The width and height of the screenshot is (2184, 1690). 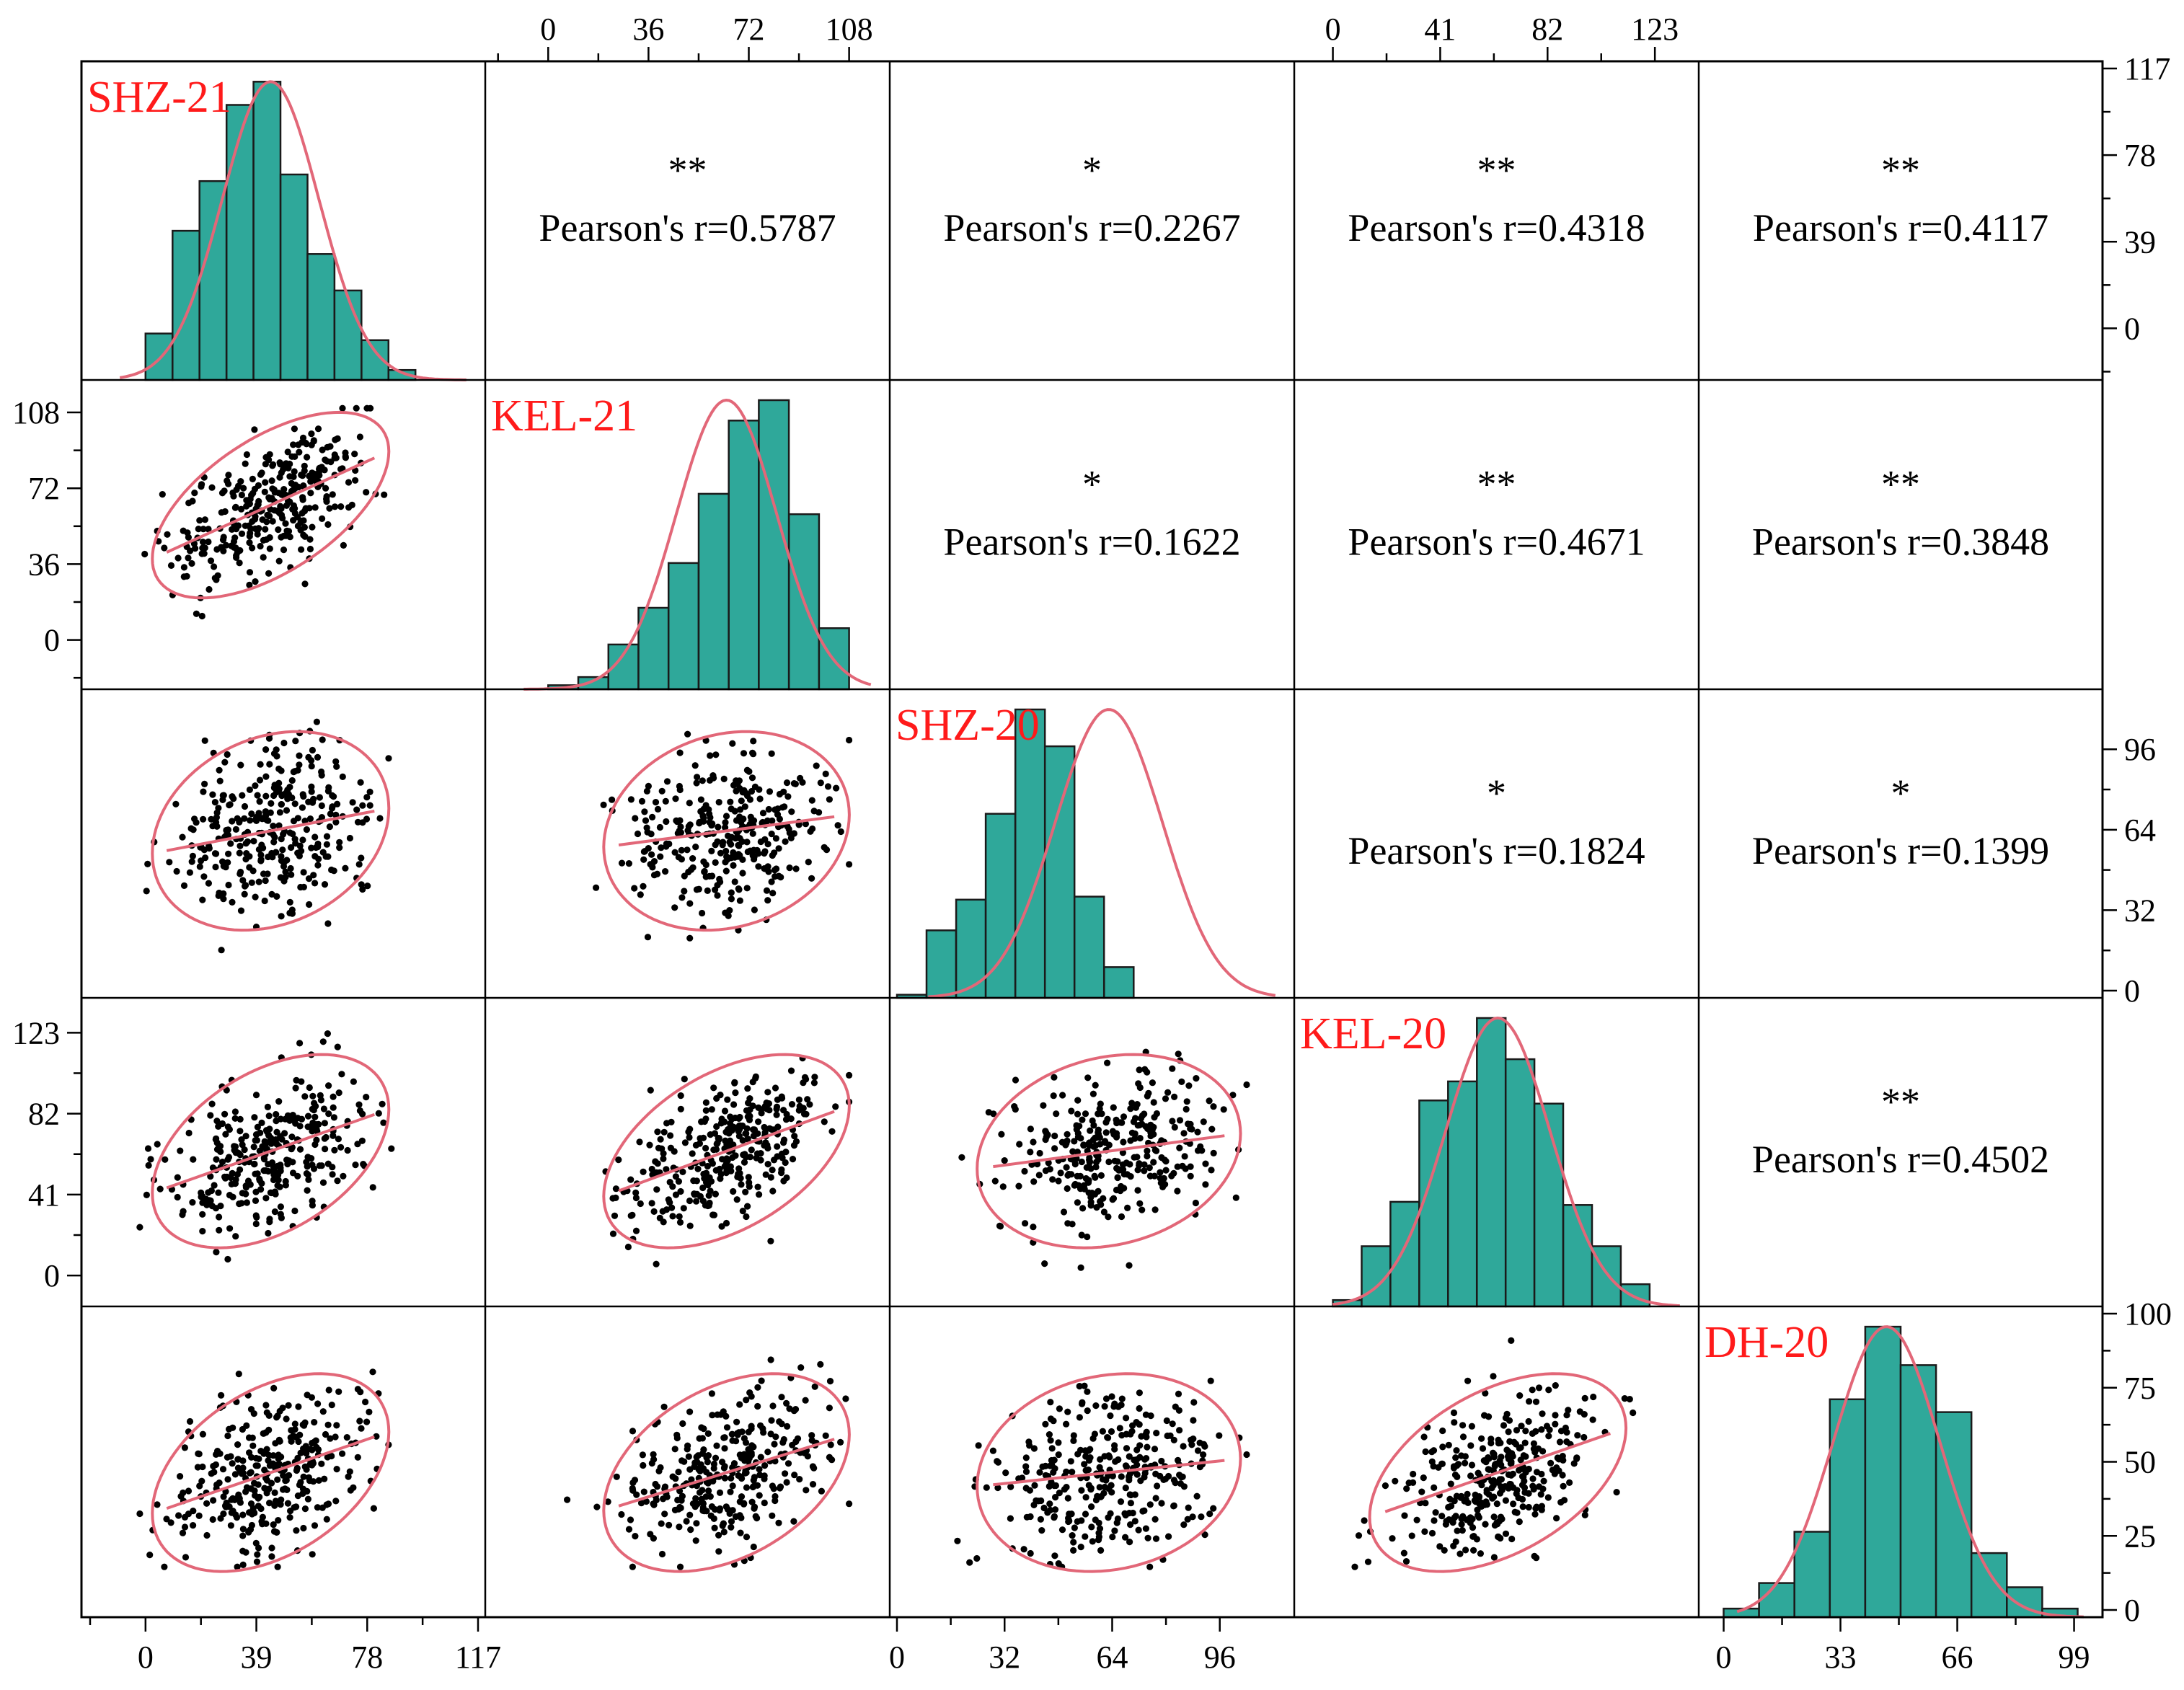 I want to click on regression-line, so click(x=1498, y=1472).